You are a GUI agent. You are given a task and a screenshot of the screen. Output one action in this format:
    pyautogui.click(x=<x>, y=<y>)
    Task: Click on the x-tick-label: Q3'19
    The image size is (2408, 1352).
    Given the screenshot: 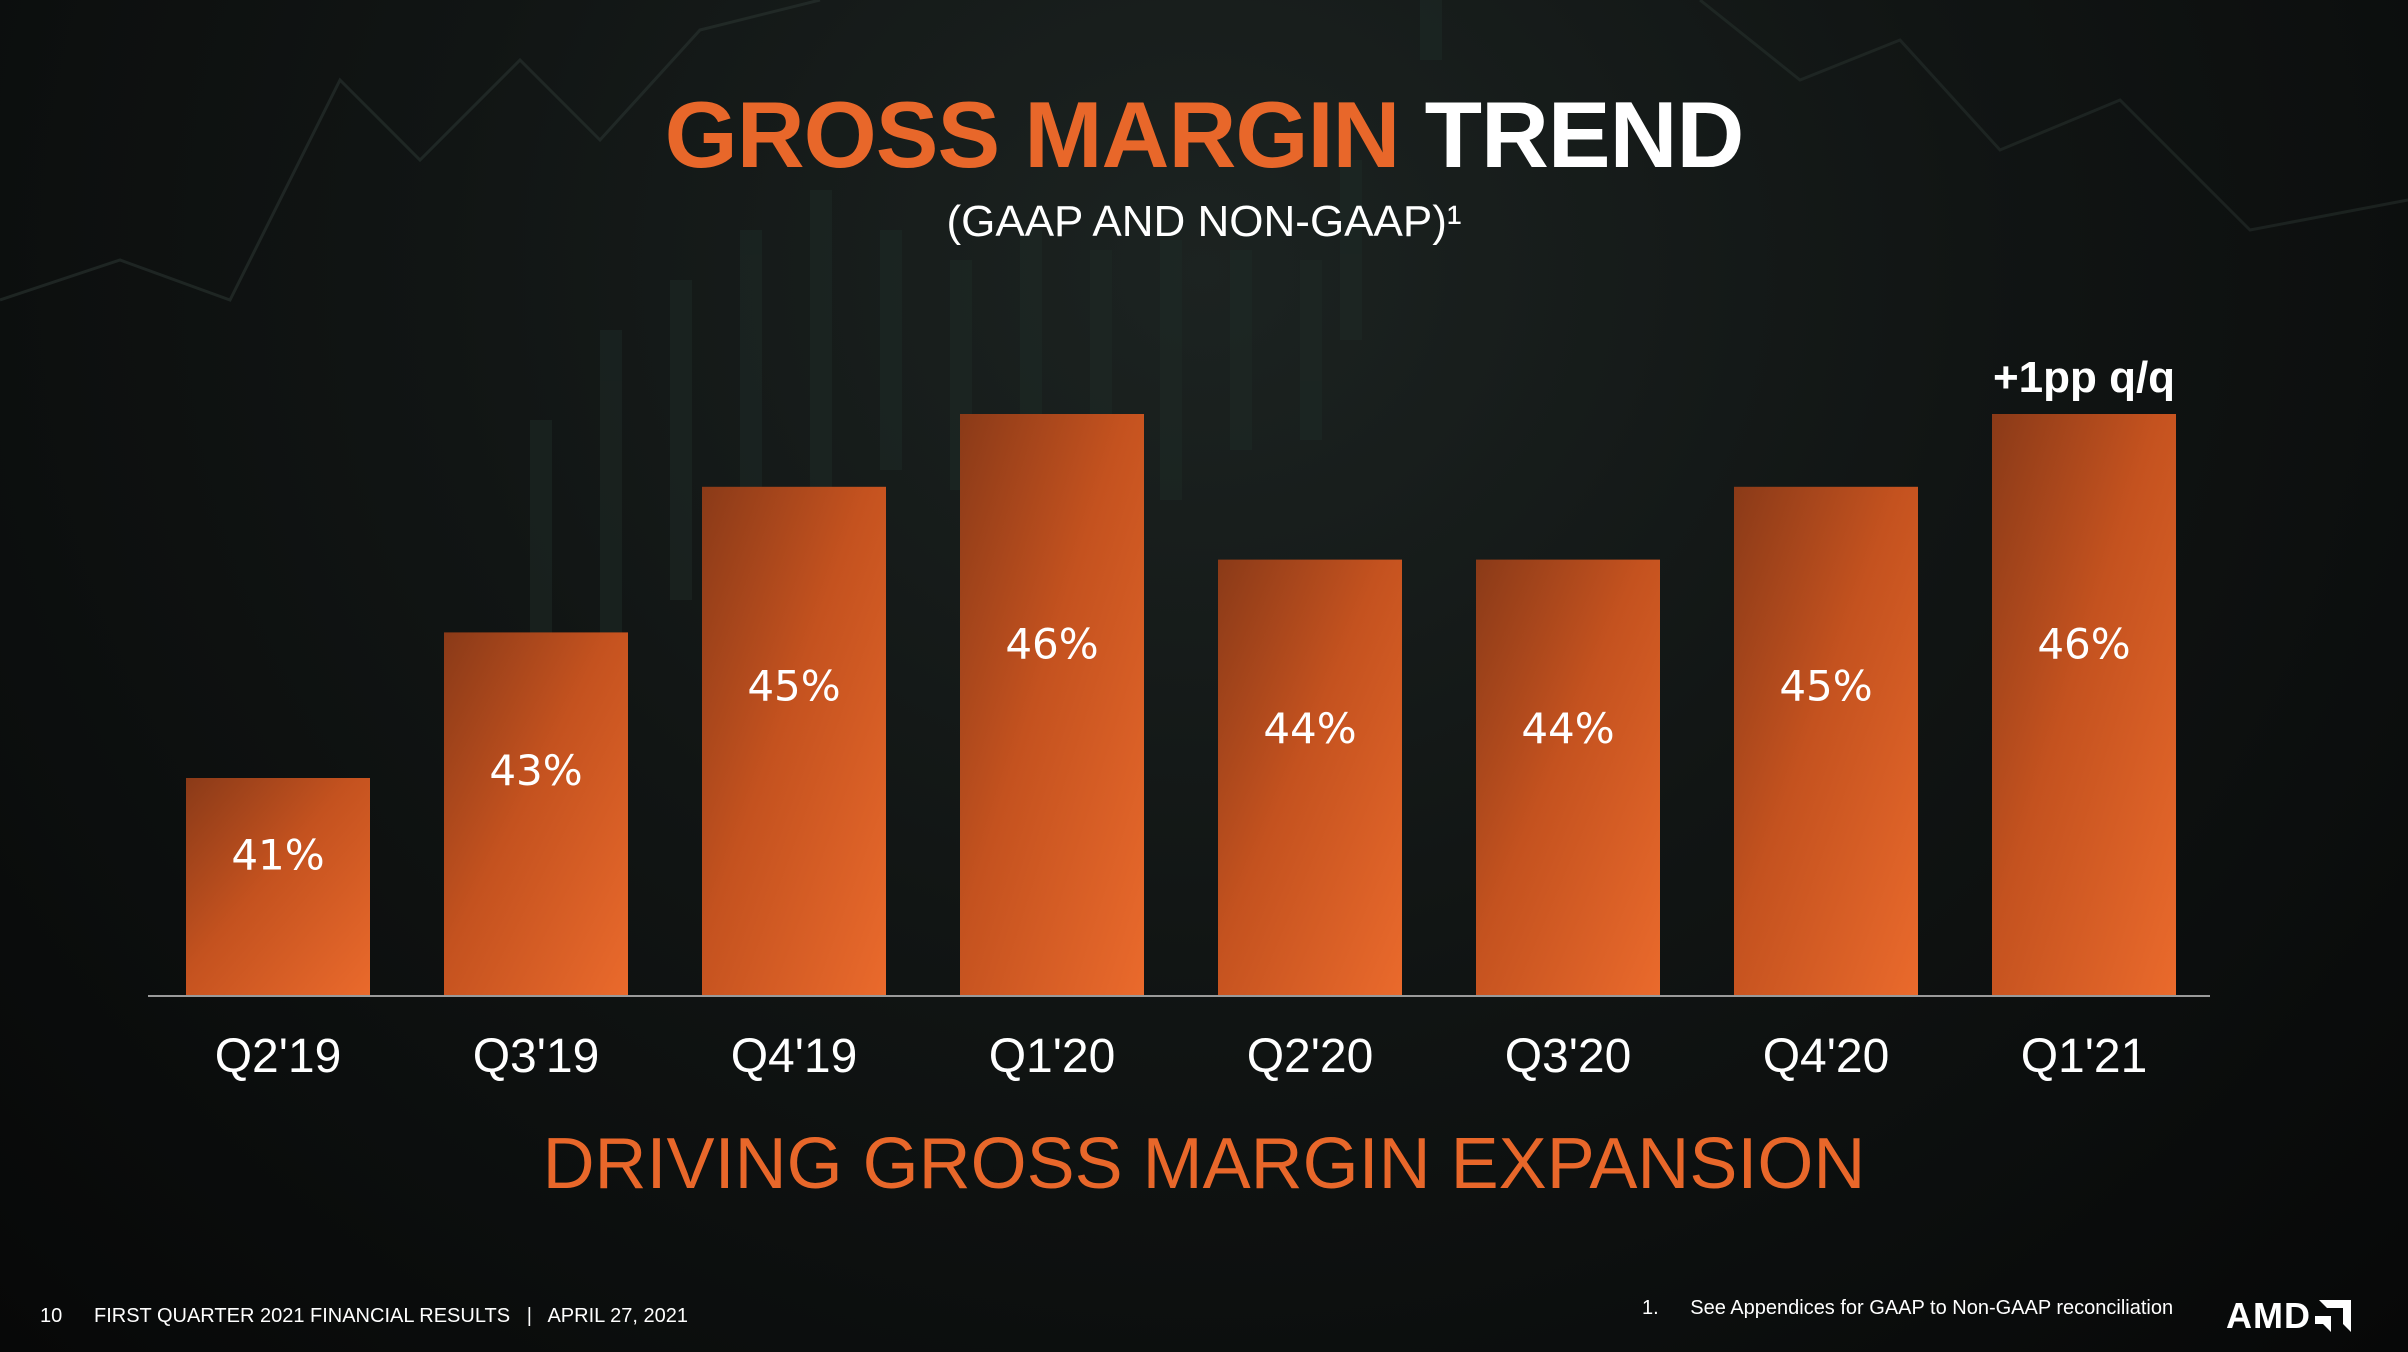 What is the action you would take?
    pyautogui.click(x=536, y=1056)
    